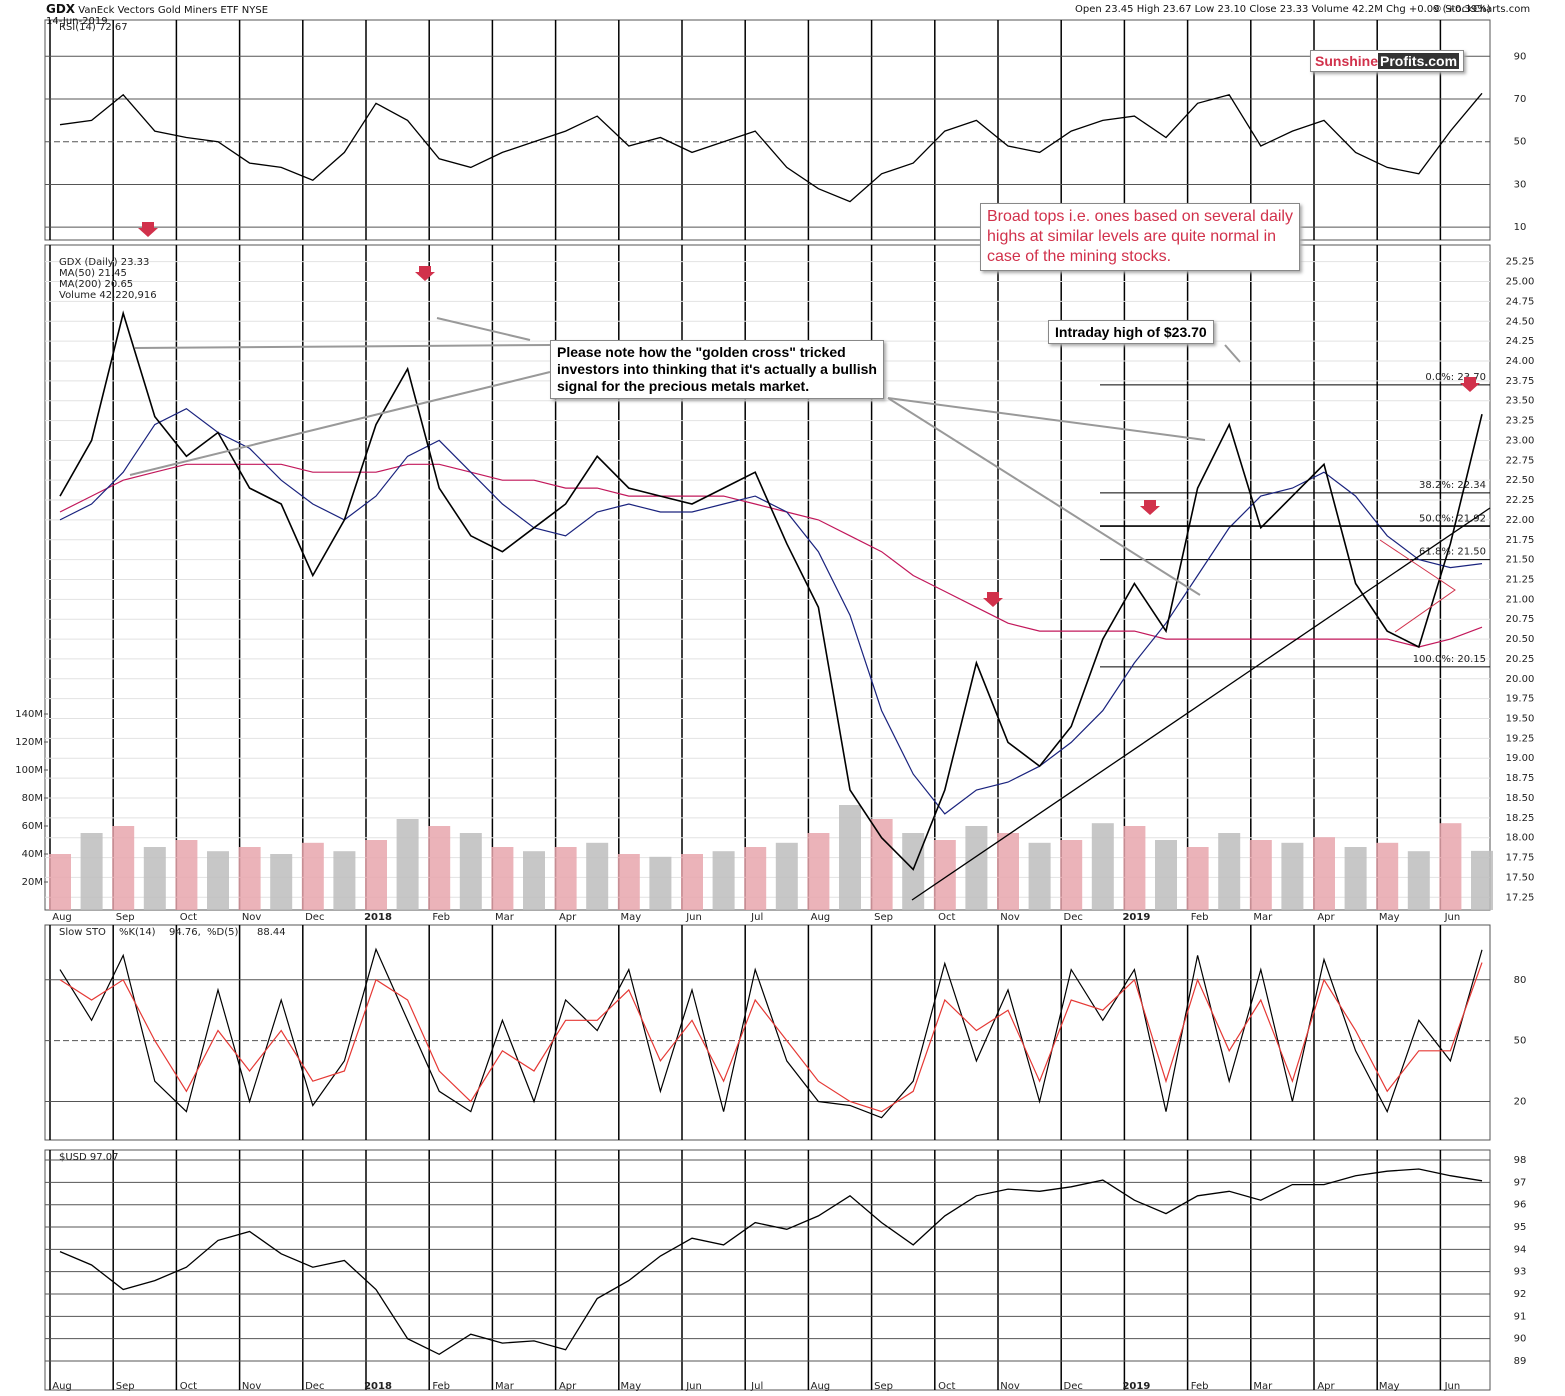  What do you see at coordinates (1520, 520) in the screenshot?
I see `y-tick-label: 22.00` at bounding box center [1520, 520].